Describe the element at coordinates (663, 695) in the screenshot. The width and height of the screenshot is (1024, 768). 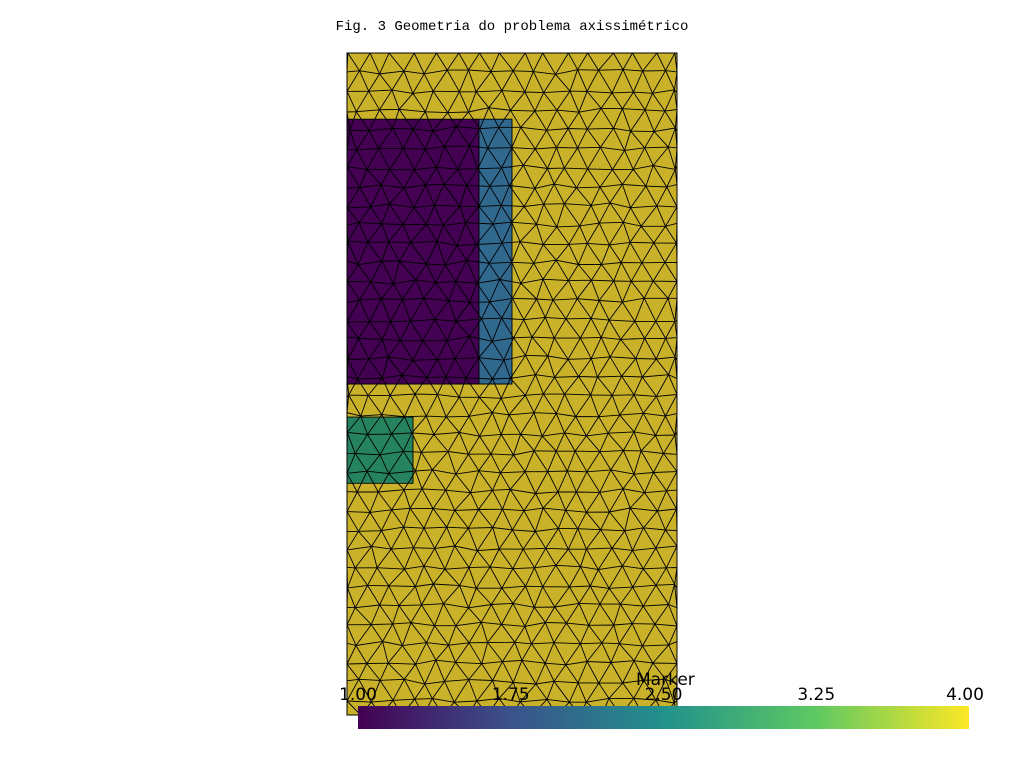
I see `colorbar-tick-label: 2.50` at that location.